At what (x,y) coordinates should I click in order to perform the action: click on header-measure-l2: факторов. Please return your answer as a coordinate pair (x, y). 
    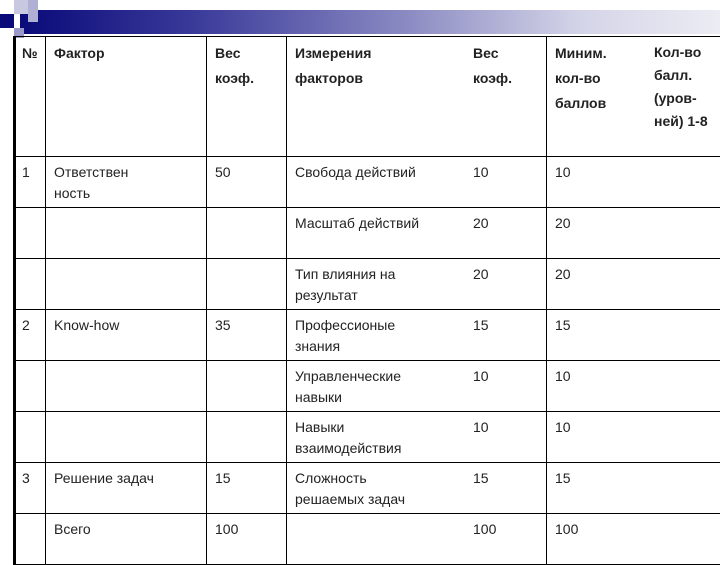
    Looking at the image, I should click on (384, 78).